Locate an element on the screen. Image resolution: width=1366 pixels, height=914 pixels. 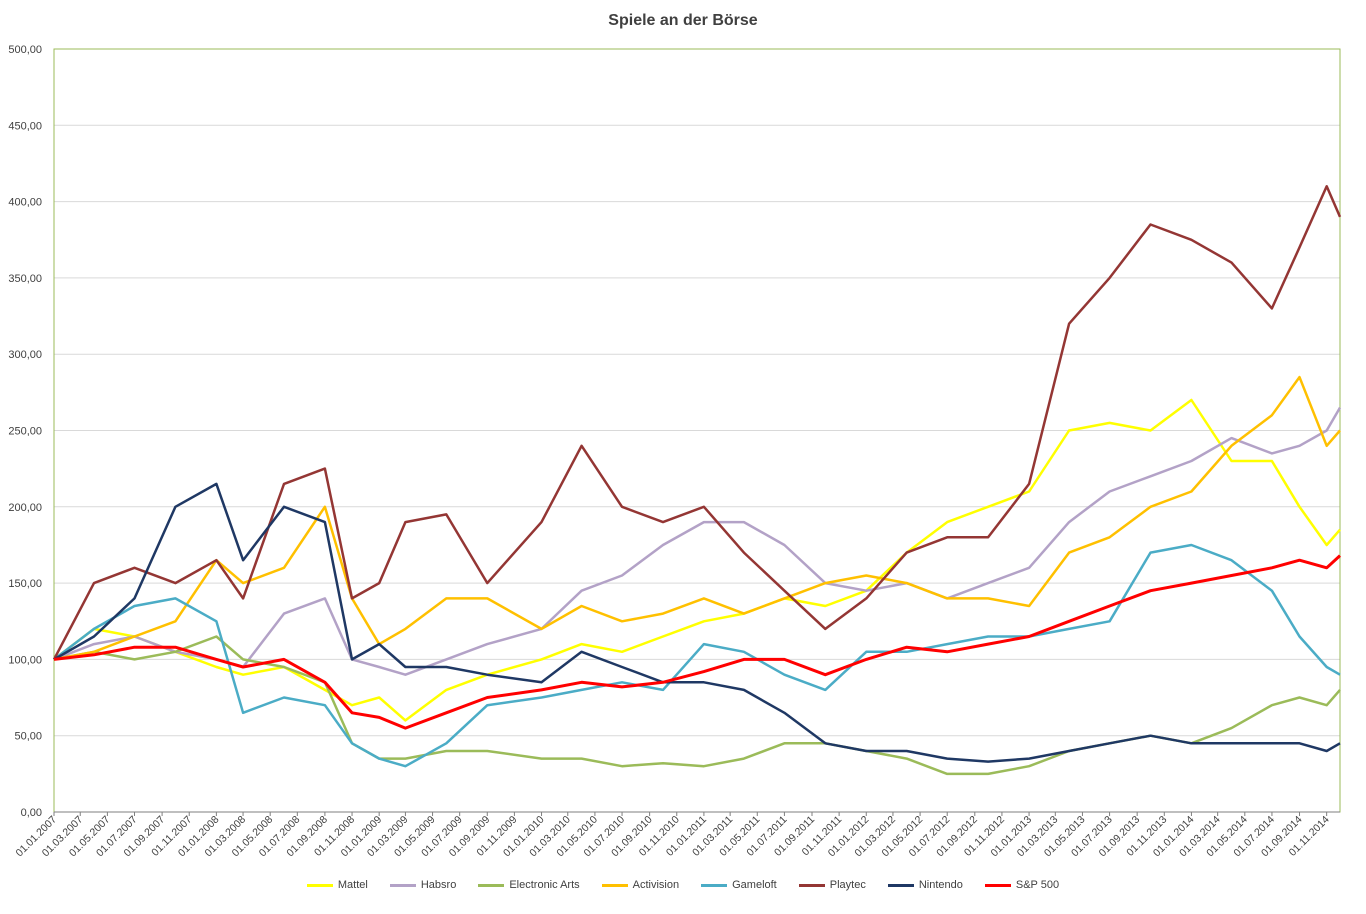
y-tick-label: 300,00 is located at coordinates (25, 355).